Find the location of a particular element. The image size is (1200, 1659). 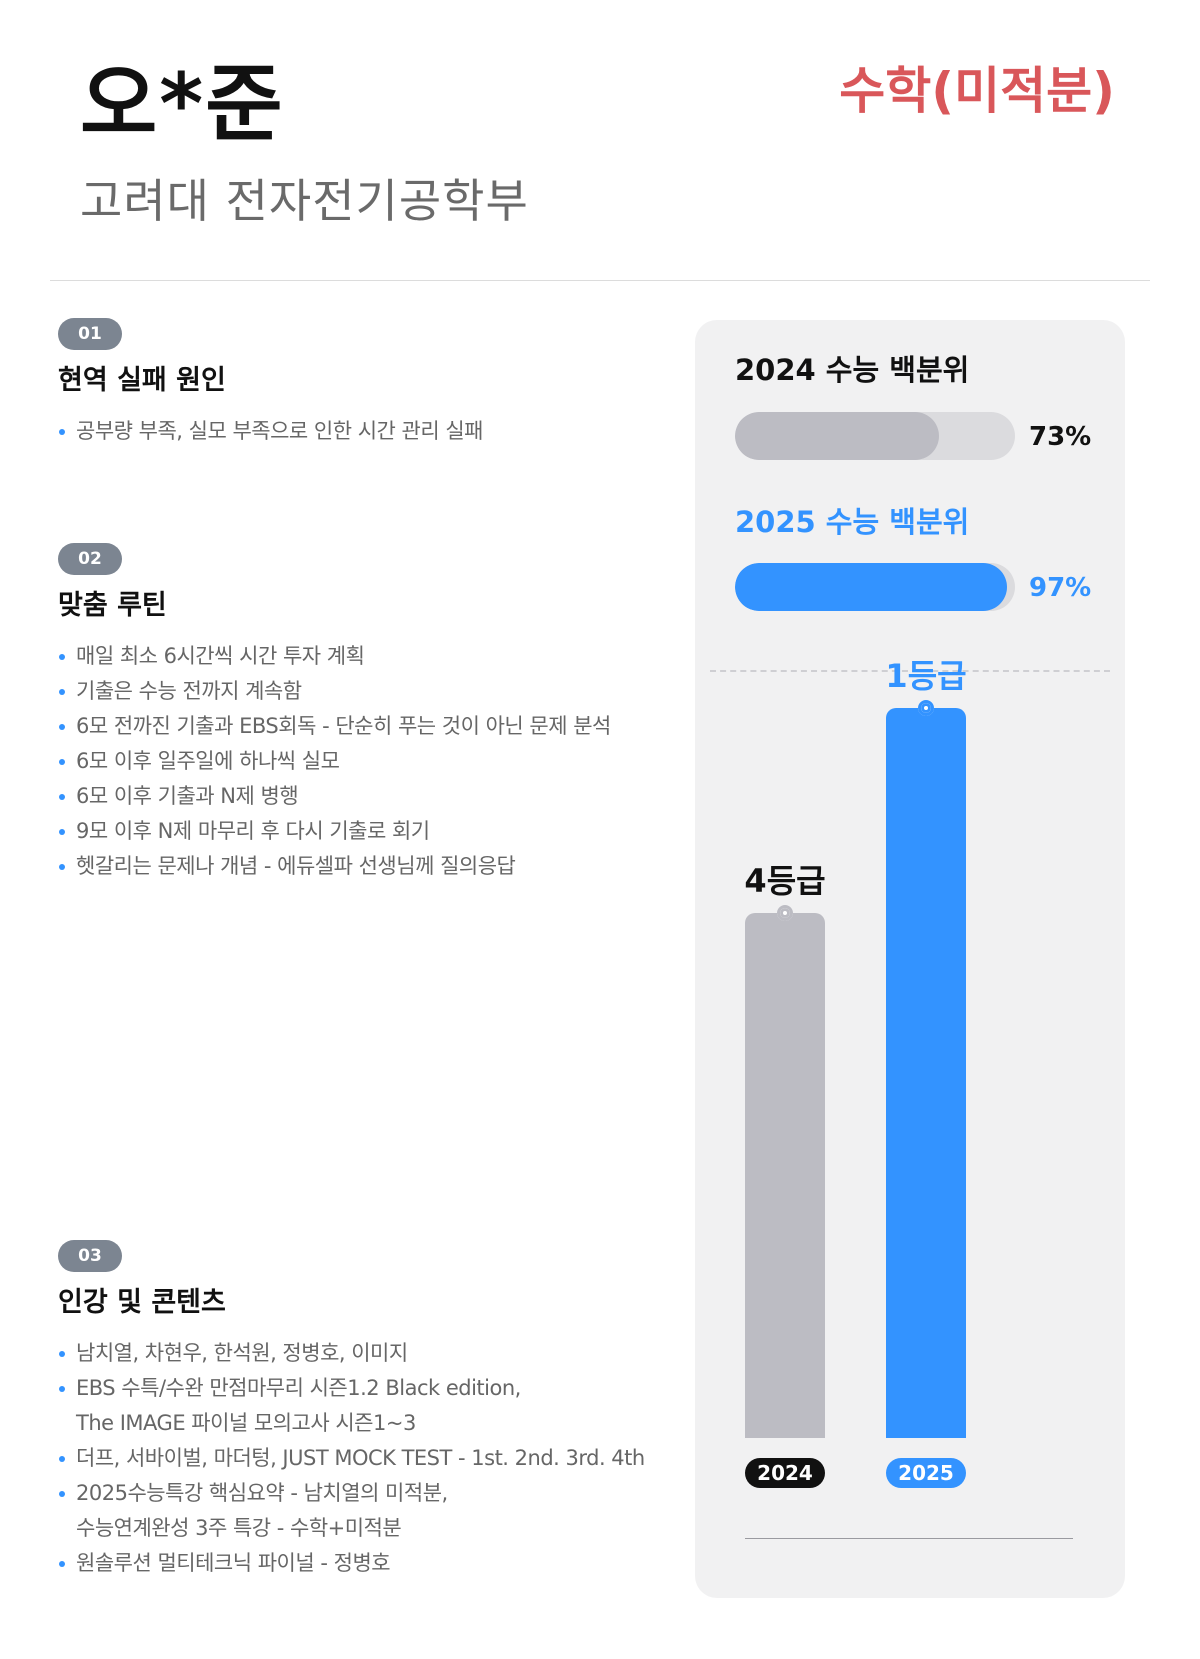

chart-baseline is located at coordinates (909, 1538).